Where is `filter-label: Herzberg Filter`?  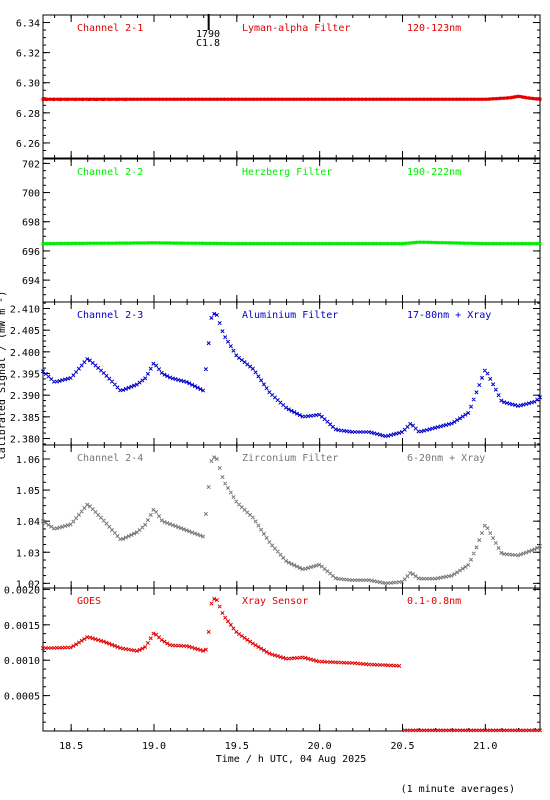 filter-label: Herzberg Filter is located at coordinates (287, 172).